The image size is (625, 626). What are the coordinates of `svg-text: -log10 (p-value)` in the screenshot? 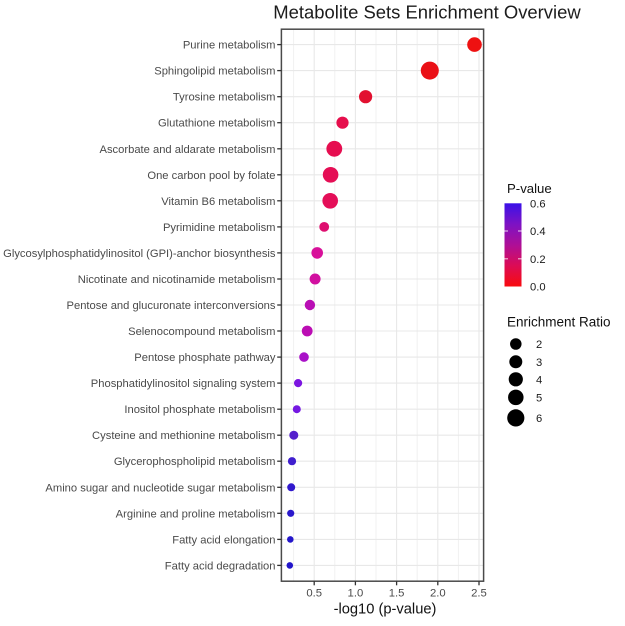 It's located at (385, 610).